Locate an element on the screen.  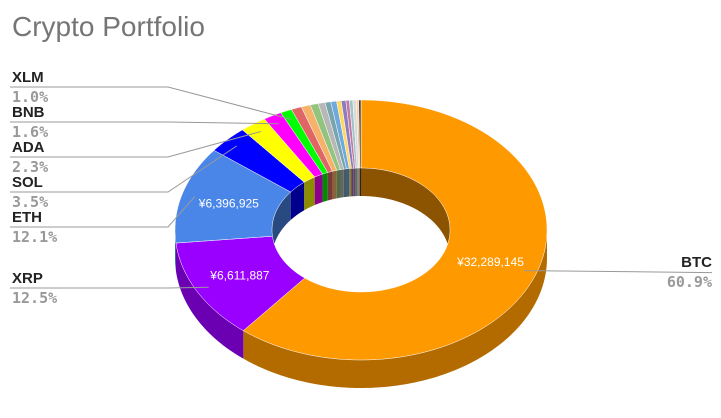
category-label: ADA is located at coordinates (28, 147).